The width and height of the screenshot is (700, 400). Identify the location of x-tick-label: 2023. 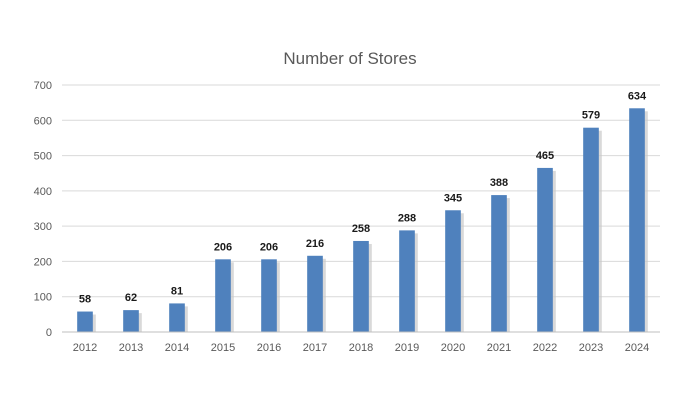
(591, 348).